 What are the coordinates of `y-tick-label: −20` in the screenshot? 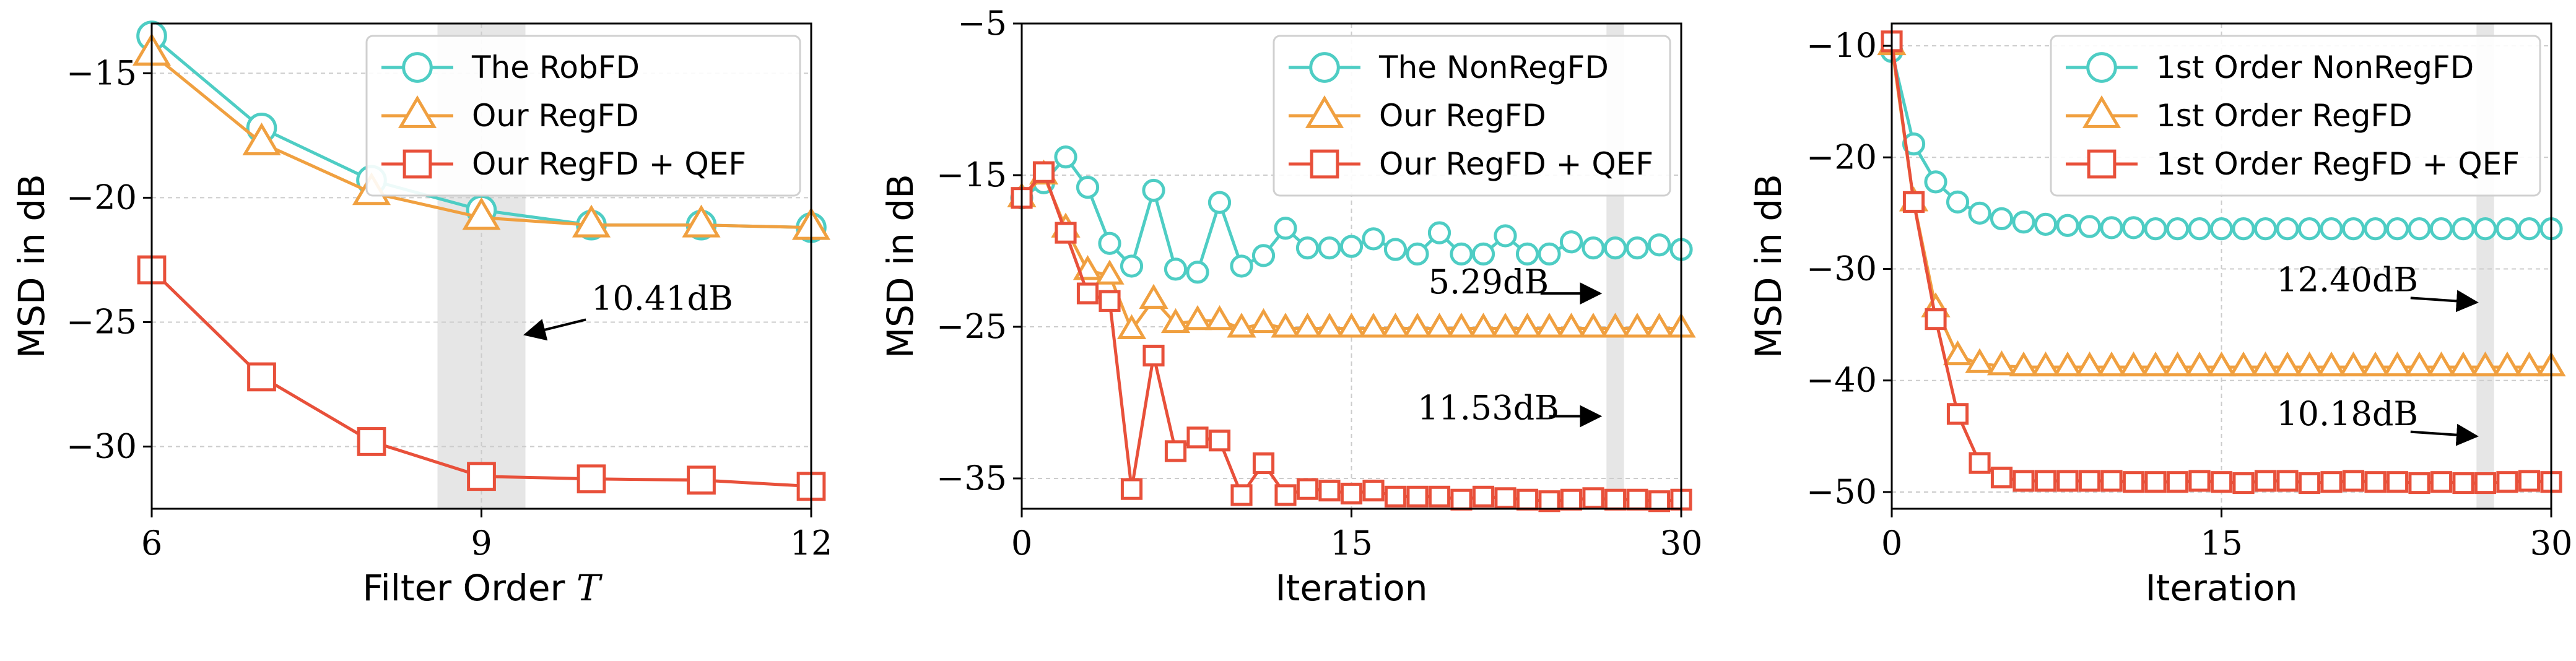 It's located at (101, 197).